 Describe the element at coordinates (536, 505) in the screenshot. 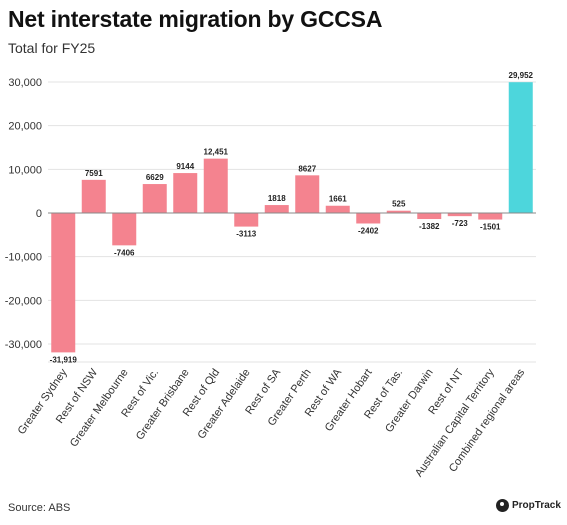

I see `brand-name: PropTrack` at that location.